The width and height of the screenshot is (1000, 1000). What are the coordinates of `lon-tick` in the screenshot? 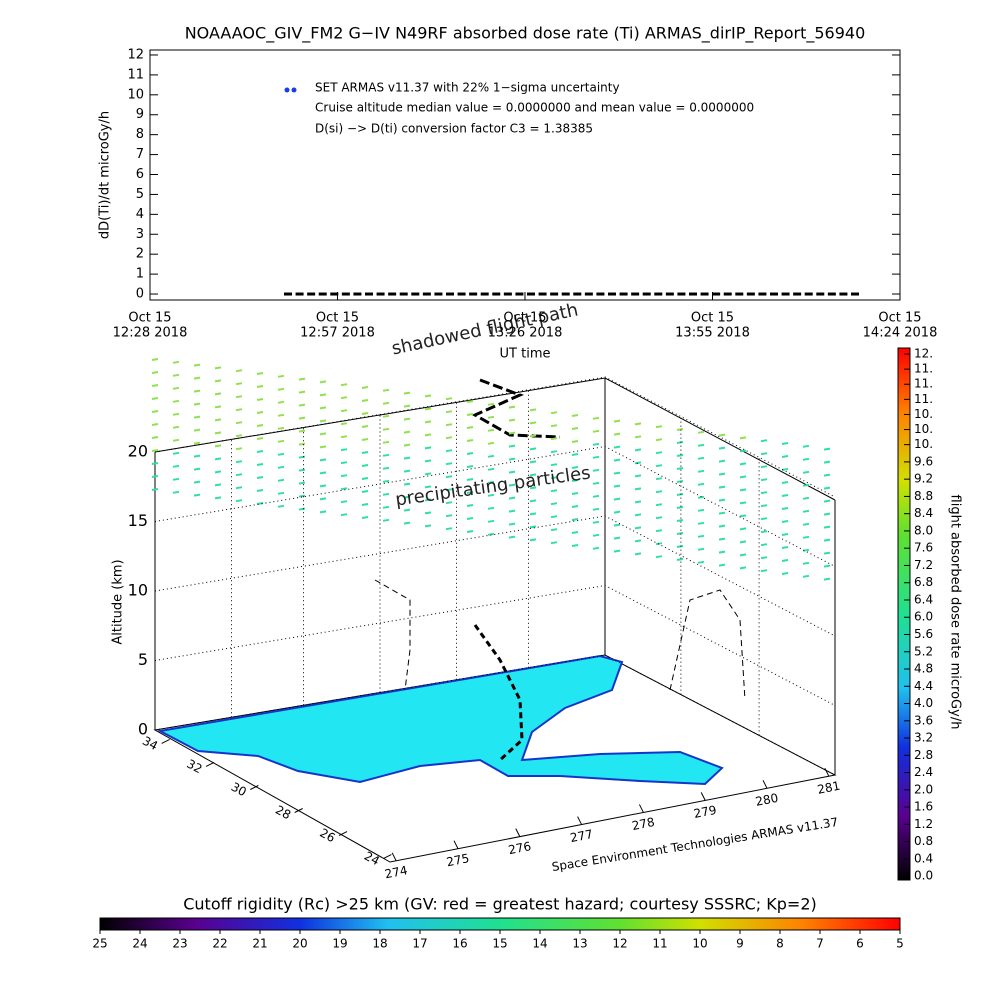 It's located at (765, 784).